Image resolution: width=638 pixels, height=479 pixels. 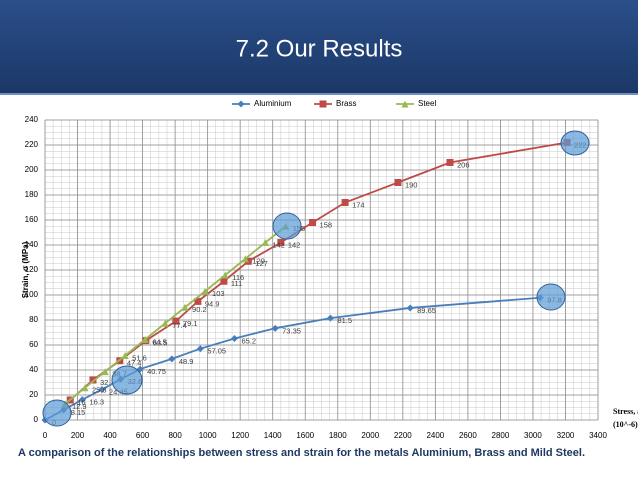 What do you see at coordinates (32, 194) in the screenshot?
I see `y-tick-label: 180` at bounding box center [32, 194].